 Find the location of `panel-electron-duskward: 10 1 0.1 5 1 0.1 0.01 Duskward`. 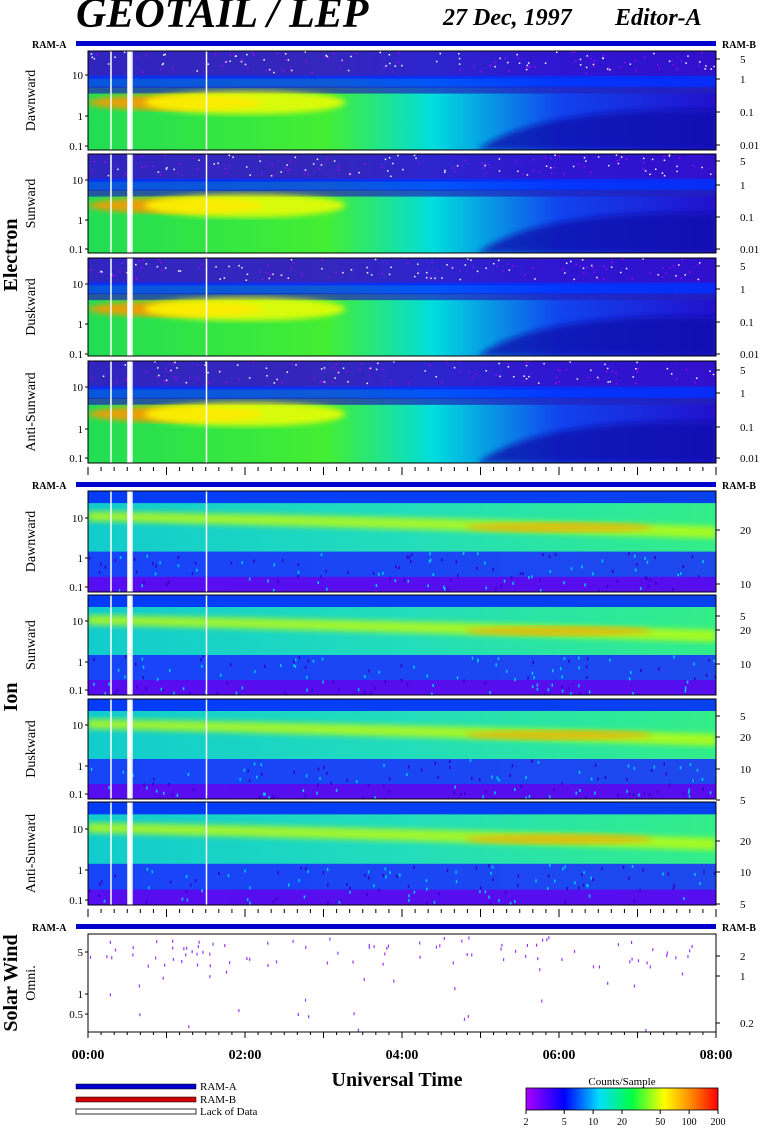

panel-electron-duskward: 10 1 0.1 5 1 0.1 0.01 Duskward is located at coordinates (391, 309).